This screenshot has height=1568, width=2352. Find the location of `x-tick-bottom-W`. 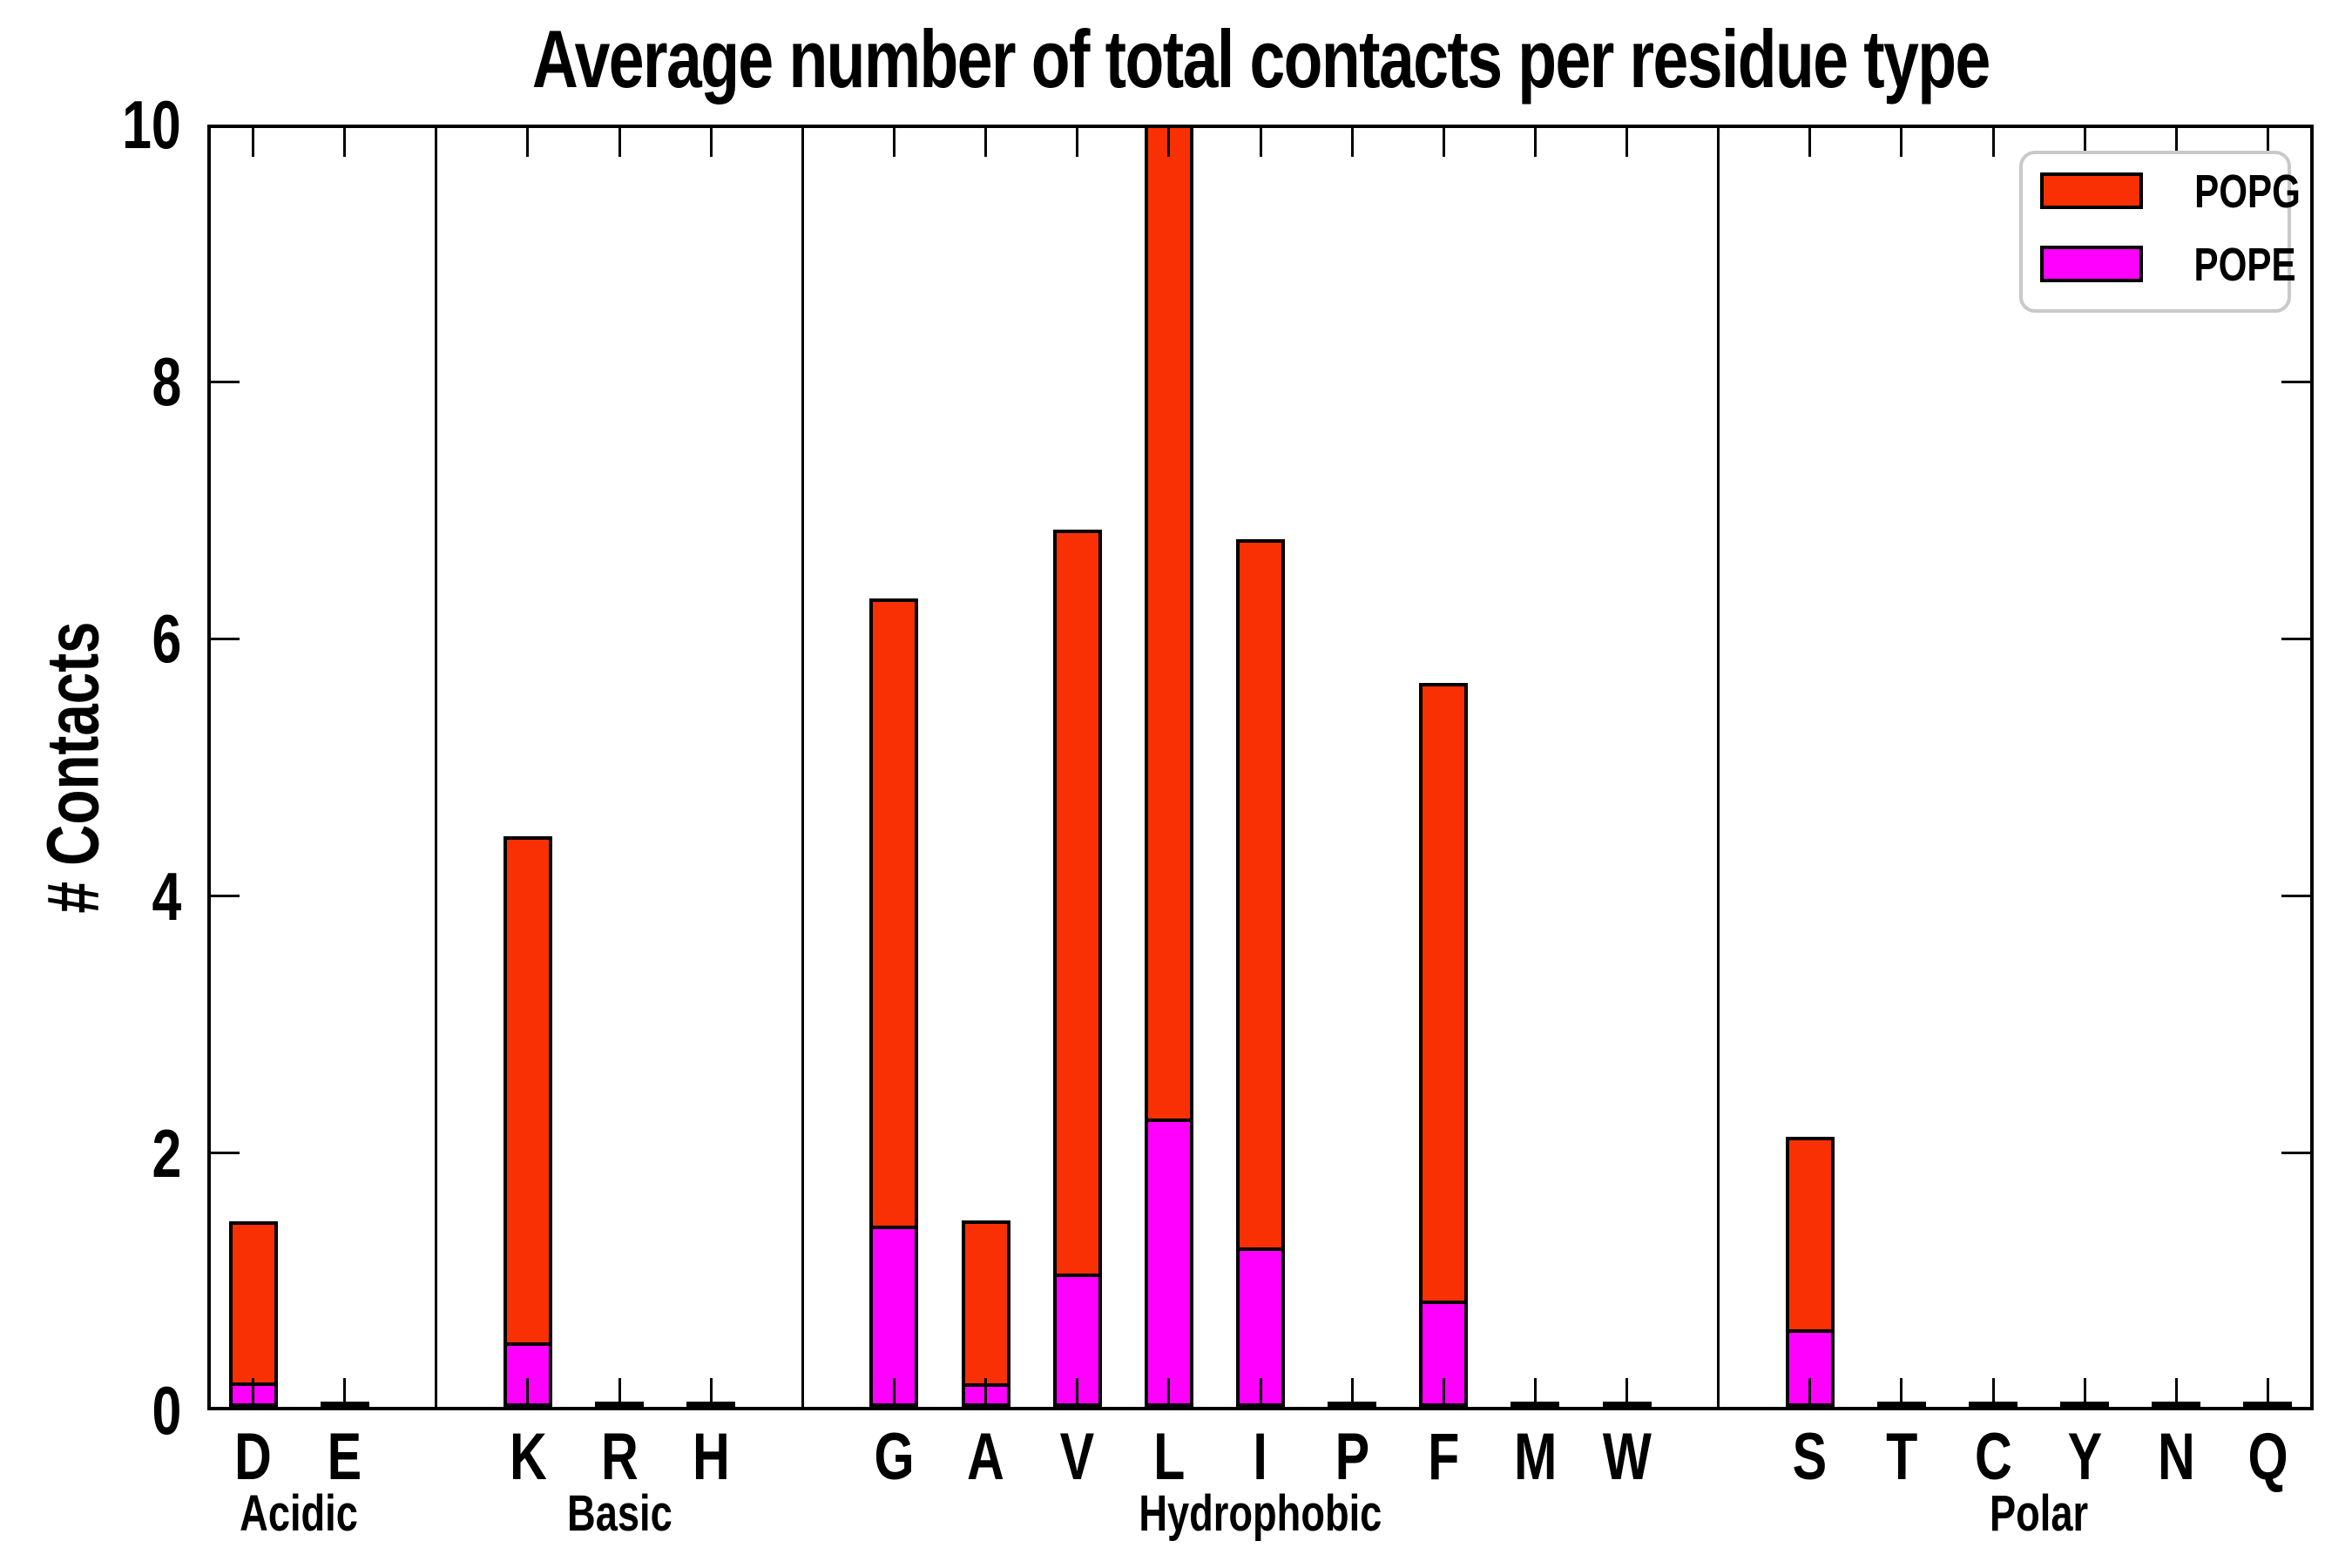

x-tick-bottom-W is located at coordinates (1627, 1392).